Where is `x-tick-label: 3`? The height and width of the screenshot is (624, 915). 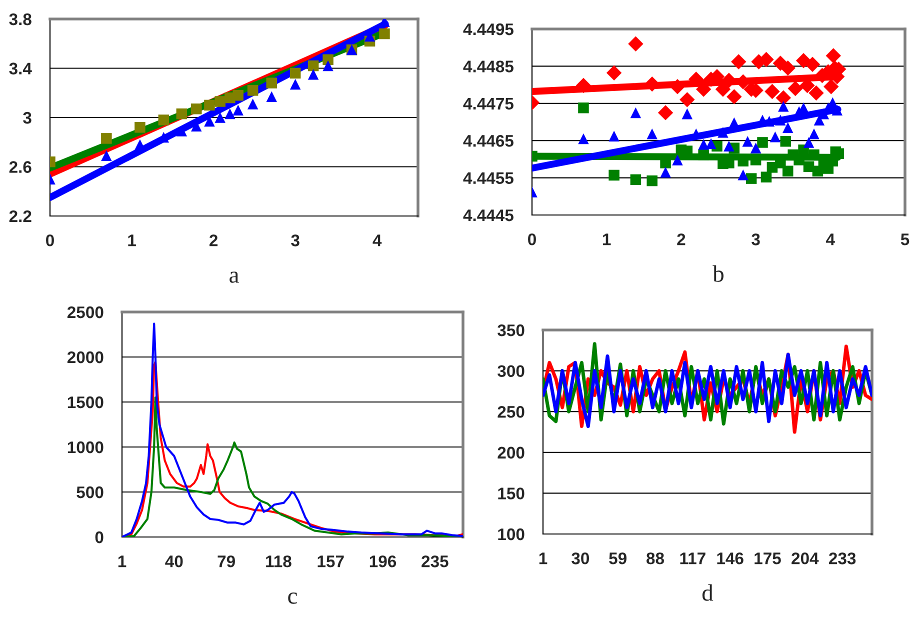
x-tick-label: 3 is located at coordinates (756, 239).